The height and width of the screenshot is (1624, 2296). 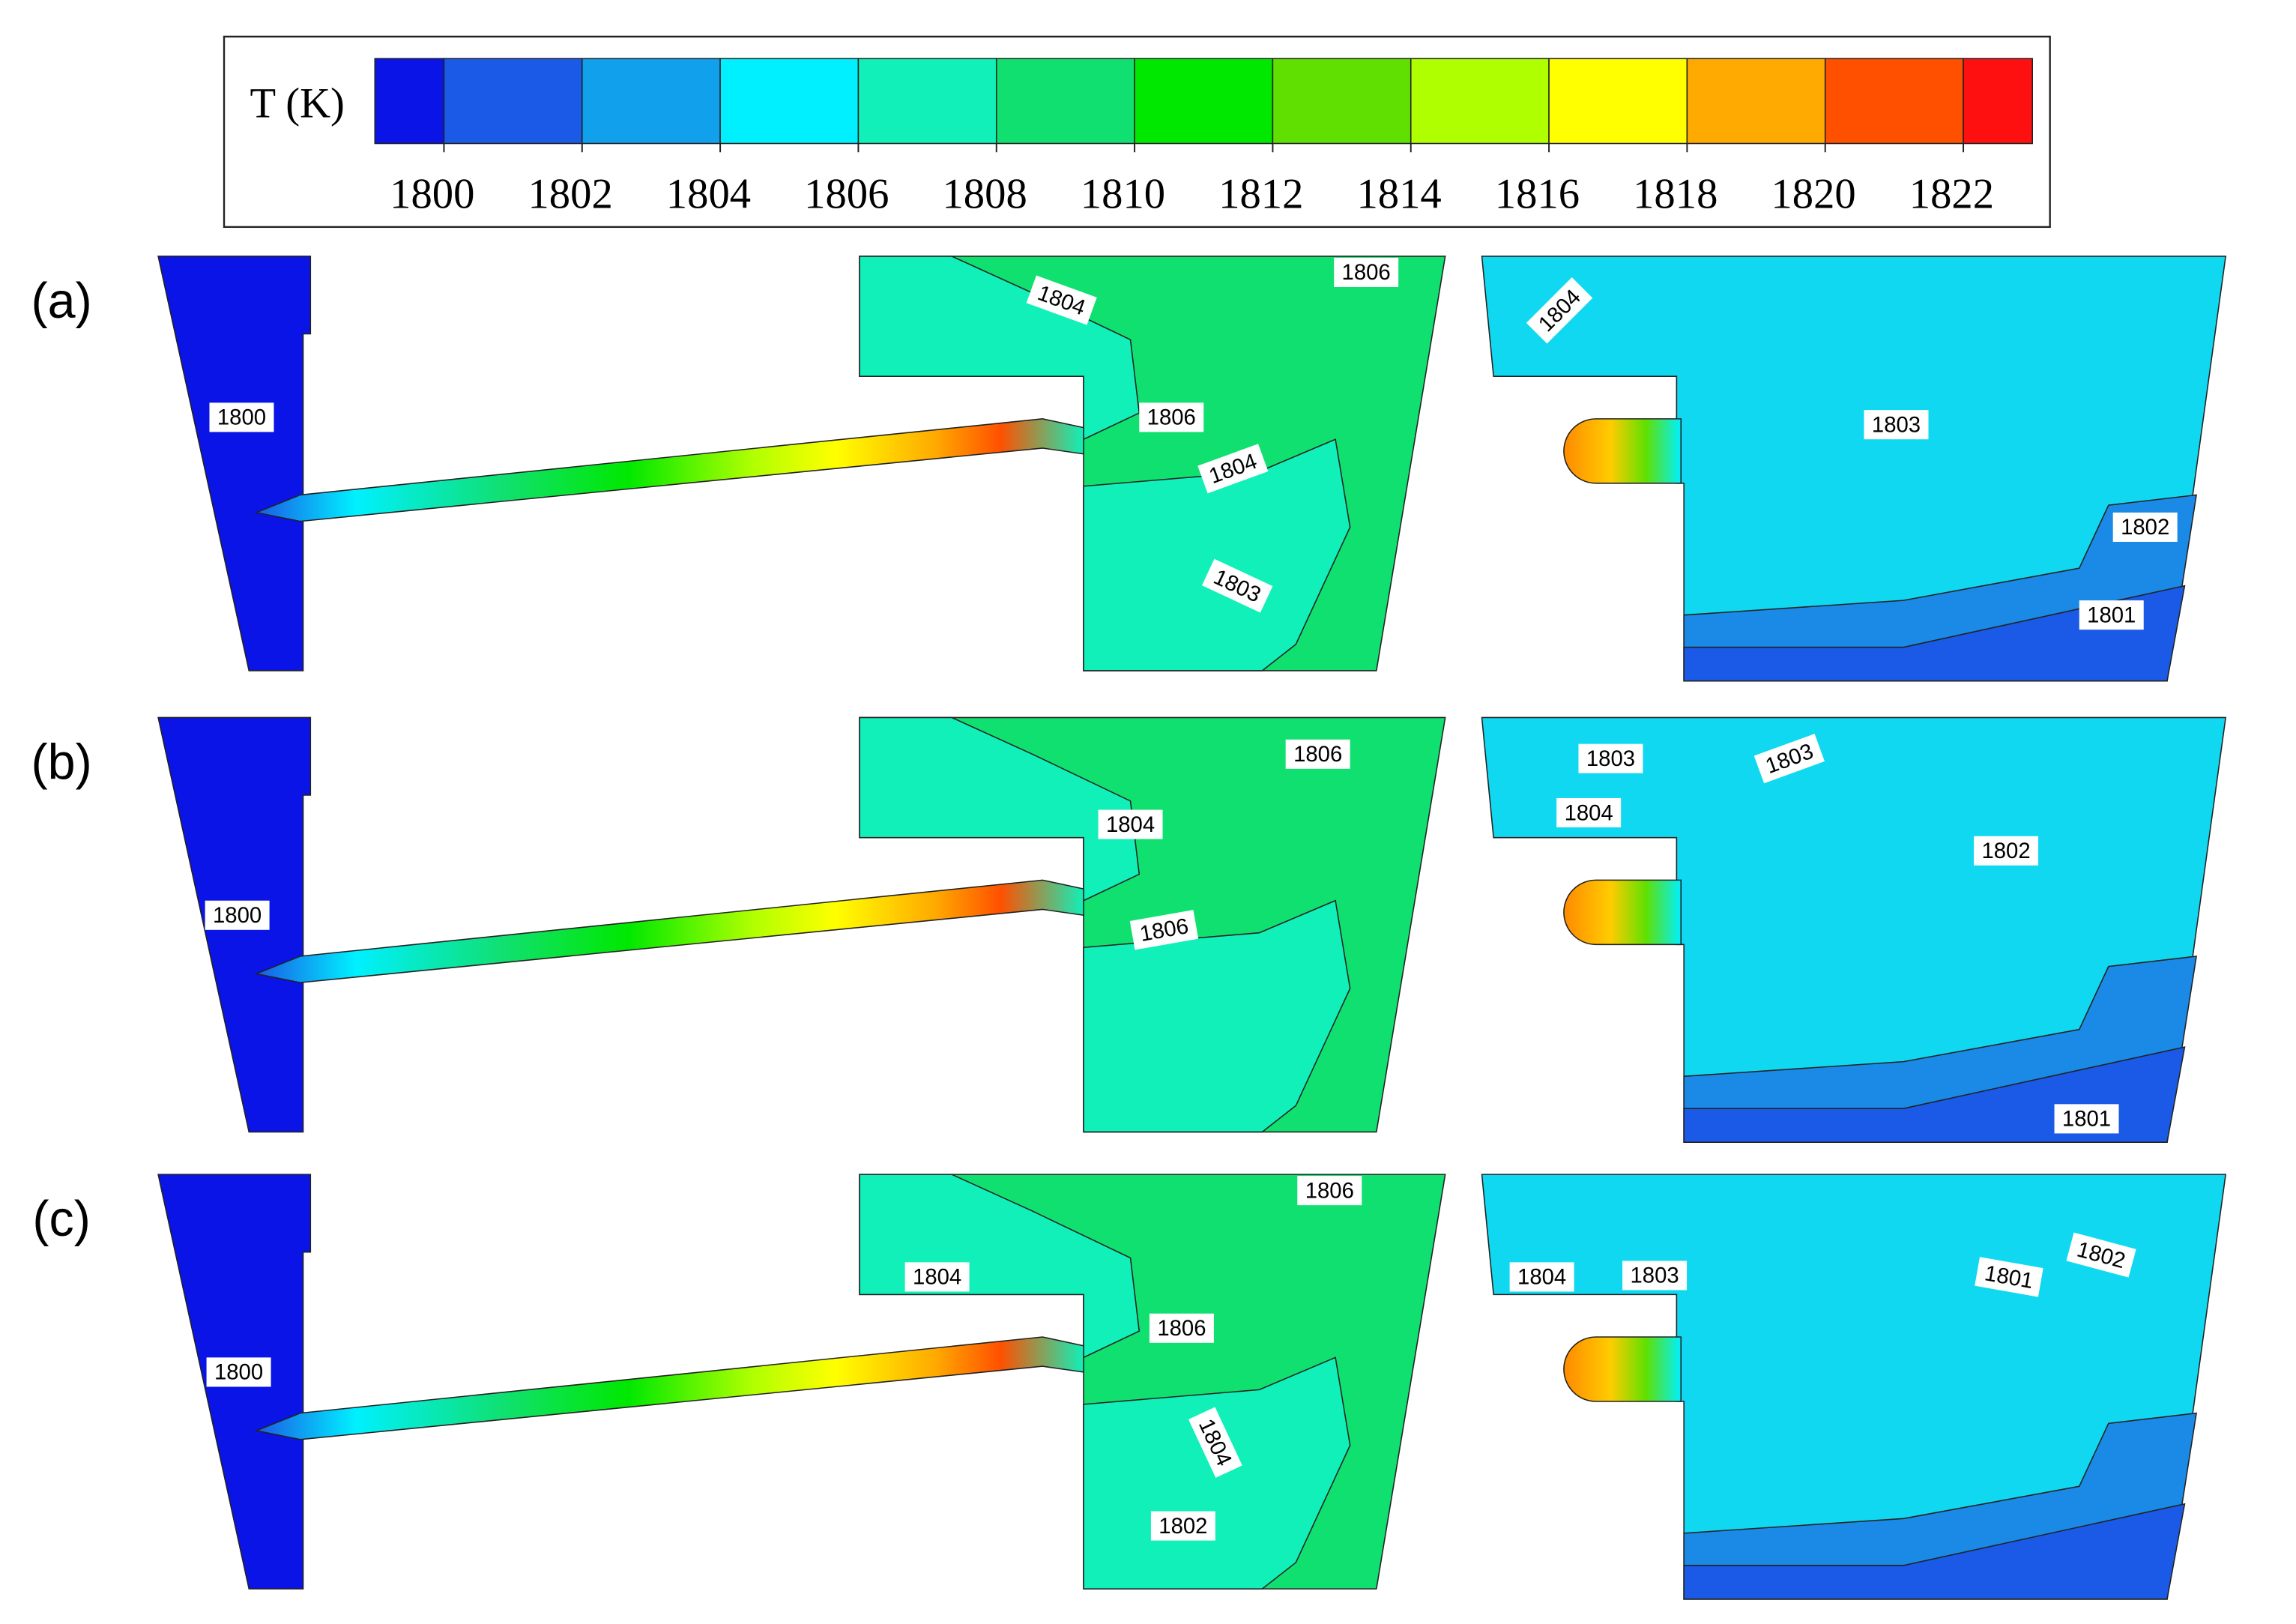 What do you see at coordinates (1675, 194) in the screenshot?
I see `colorbar-tick-label: 1818` at bounding box center [1675, 194].